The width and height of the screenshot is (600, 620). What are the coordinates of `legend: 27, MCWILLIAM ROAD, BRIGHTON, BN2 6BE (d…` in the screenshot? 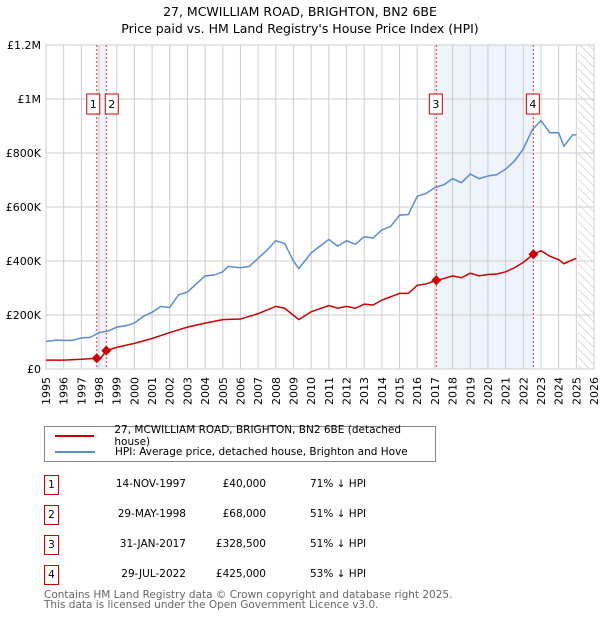 It's located at (240, 443).